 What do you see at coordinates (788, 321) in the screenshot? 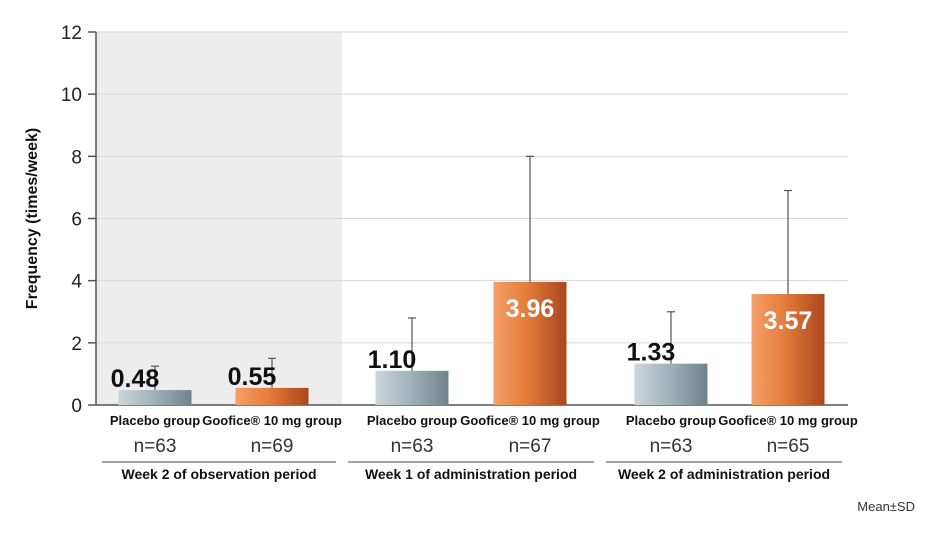
I see `data-label: 3.57` at bounding box center [788, 321].